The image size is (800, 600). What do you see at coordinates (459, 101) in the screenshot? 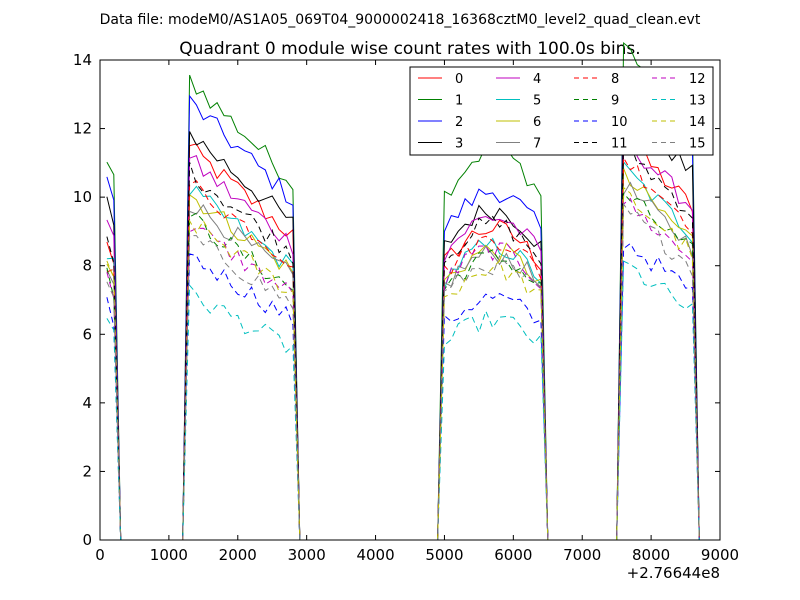
I see `legend-label-1: 1` at bounding box center [459, 101].